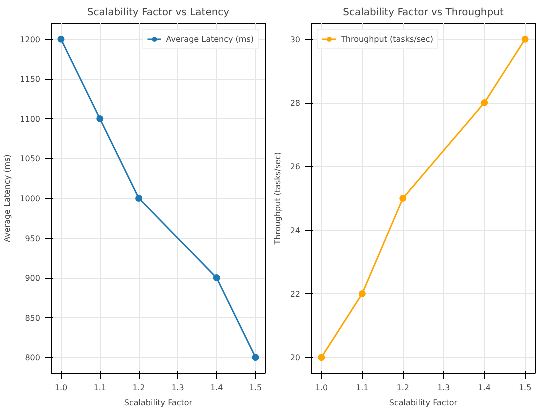 Image resolution: width=545 pixels, height=413 pixels. What do you see at coordinates (158, 13) in the screenshot?
I see `chart-title: Scalability Factor vs Latency` at bounding box center [158, 13].